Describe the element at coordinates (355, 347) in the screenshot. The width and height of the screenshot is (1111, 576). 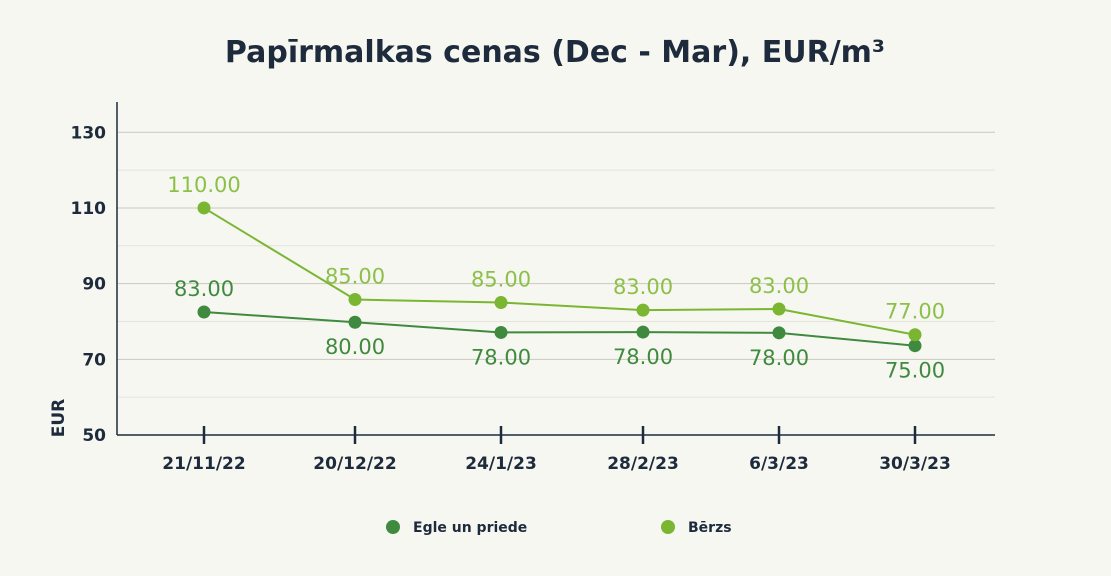
I see `data-label: 80.00` at that location.